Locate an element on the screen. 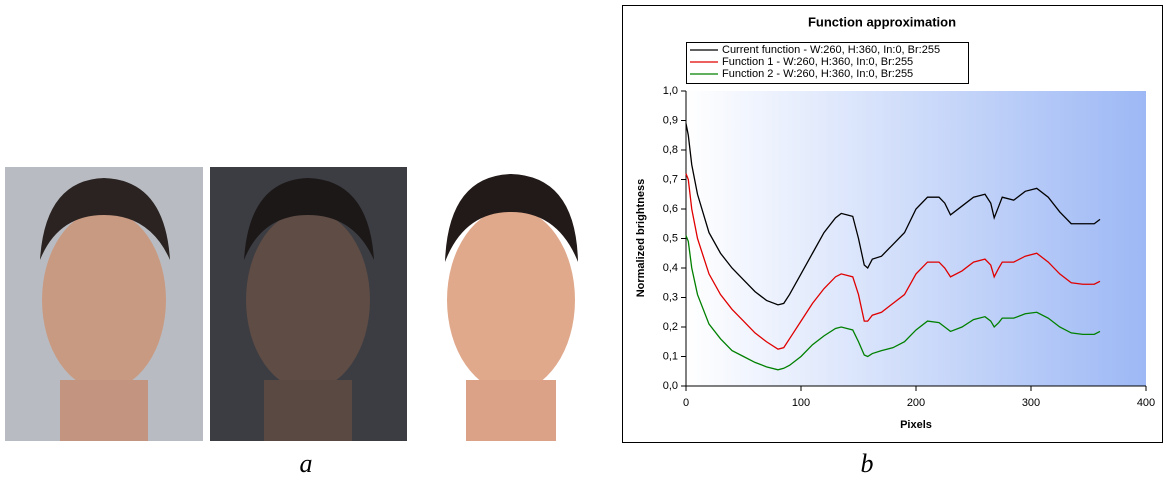 This screenshot has height=483, width=1167. legend is located at coordinates (827, 63).